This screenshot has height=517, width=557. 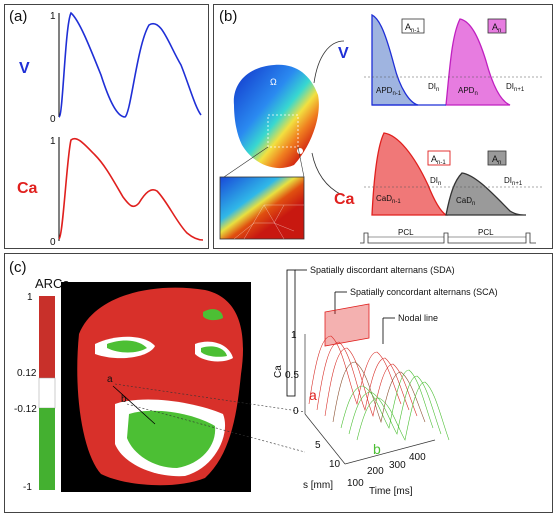 I want to click on cad-prev-label: CaDn-1, so click(x=388, y=199).